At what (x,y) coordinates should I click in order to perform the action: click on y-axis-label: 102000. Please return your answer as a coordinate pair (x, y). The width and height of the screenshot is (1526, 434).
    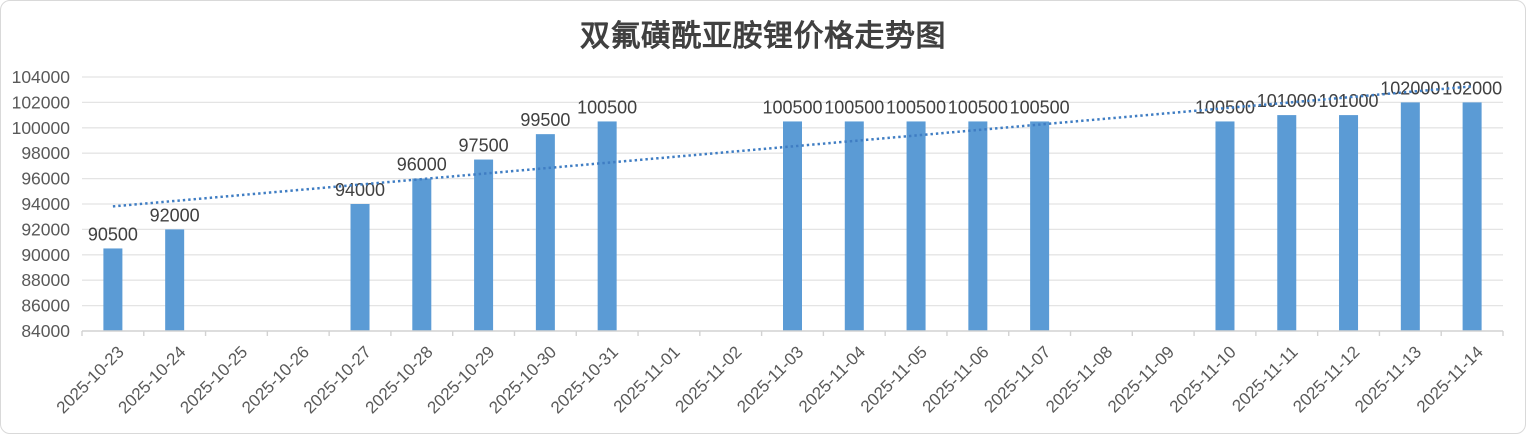
    Looking at the image, I should click on (41, 102).